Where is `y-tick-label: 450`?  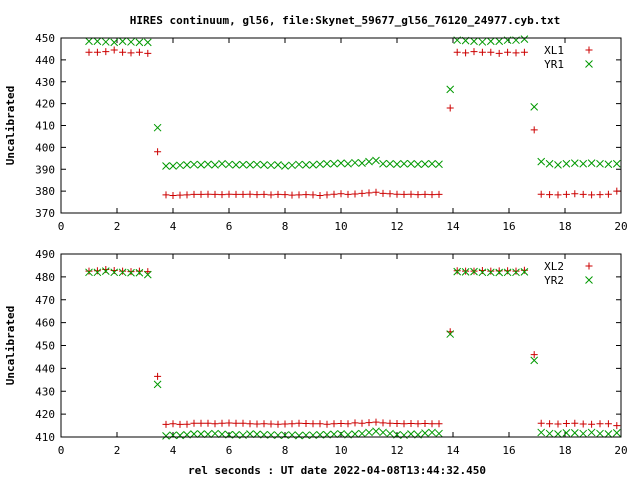
y-tick-label: 450 is located at coordinates (45, 38).